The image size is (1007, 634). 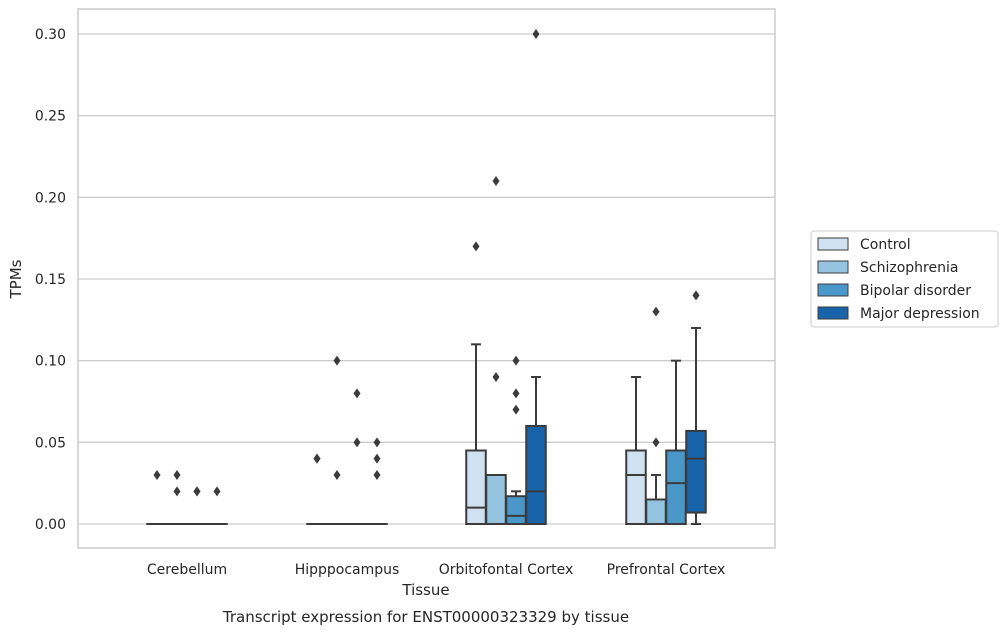 I want to click on y-tick-label: 0.05, so click(x=50, y=443).